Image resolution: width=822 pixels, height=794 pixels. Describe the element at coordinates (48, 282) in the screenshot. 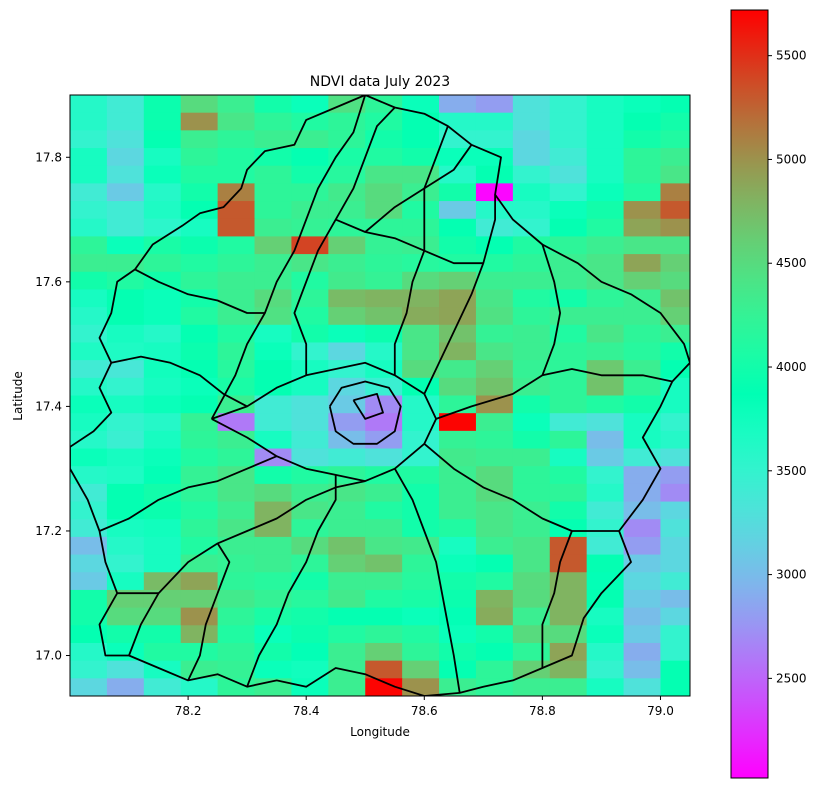

I see `y-tick-label: 17.6` at that location.